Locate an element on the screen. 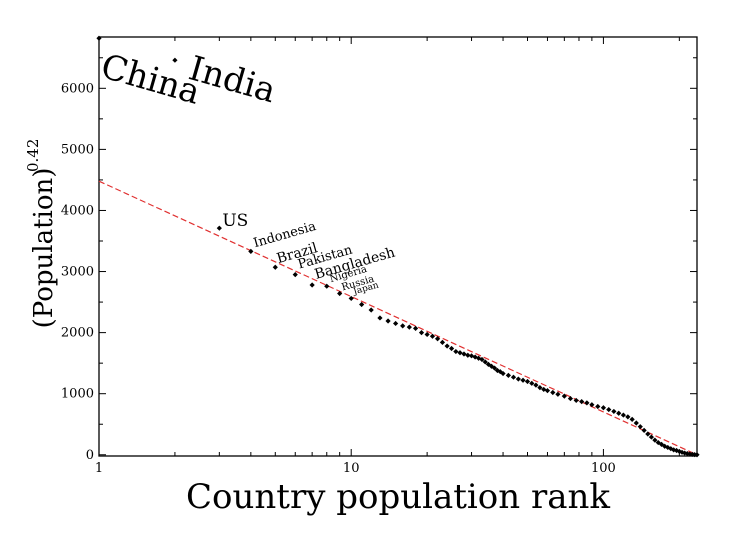 This screenshot has width=731, height=541. x-tick-label: 1 is located at coordinates (99, 468).